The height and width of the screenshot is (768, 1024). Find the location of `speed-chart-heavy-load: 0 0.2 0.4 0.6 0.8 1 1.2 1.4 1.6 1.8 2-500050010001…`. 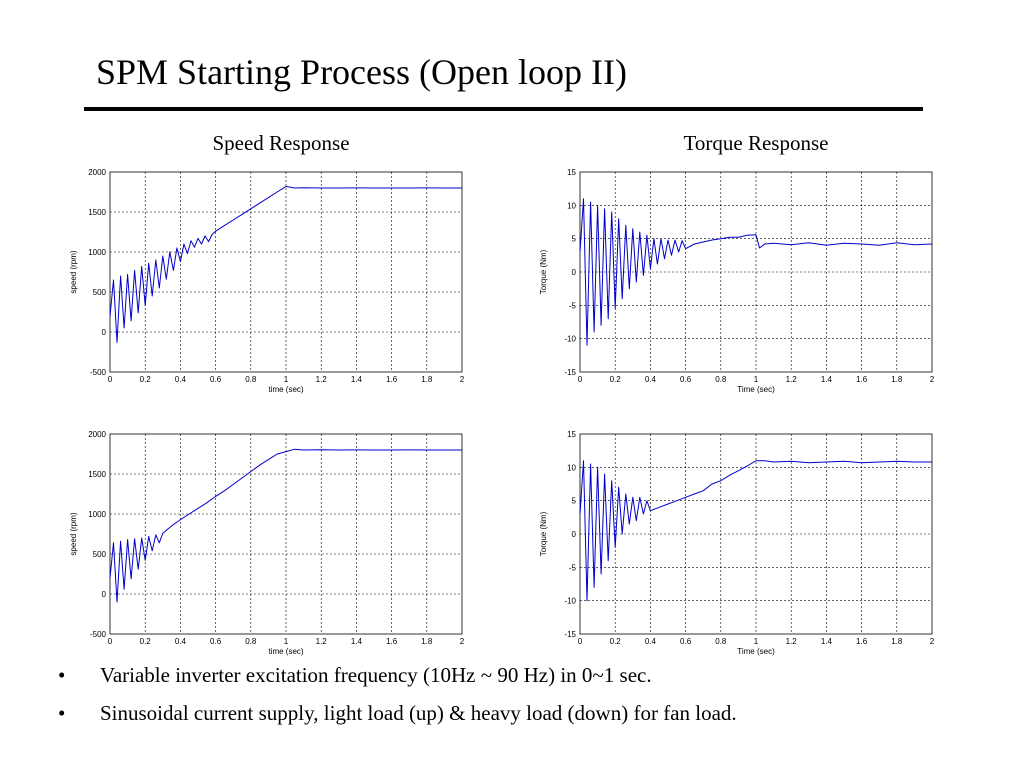

speed-chart-heavy-load: 0 0.2 0.4 0.6 0.8 1 1.2 1.4 1.6 1.8 2-500050010001… is located at coordinates (267, 543).